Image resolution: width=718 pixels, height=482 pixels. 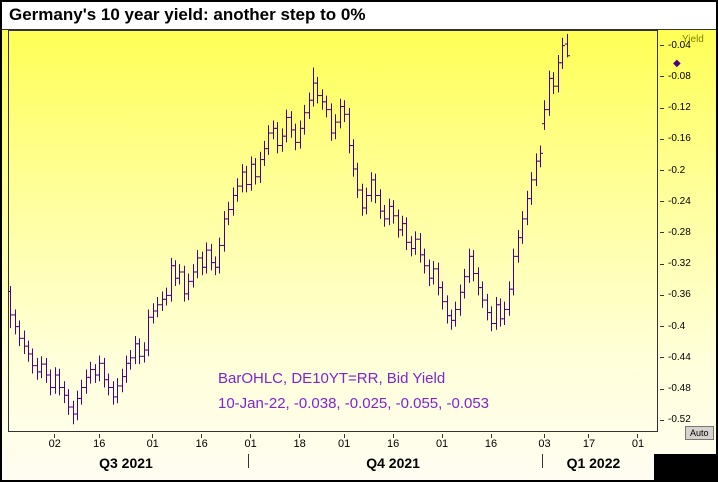 What do you see at coordinates (699, 433) in the screenshot?
I see `auto-scale-button: Auto` at bounding box center [699, 433].